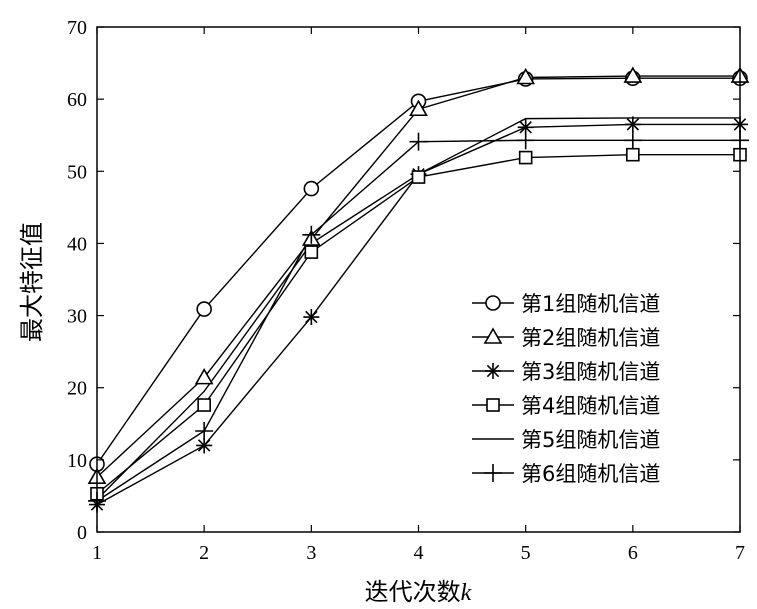 Image resolution: width=757 pixels, height=609 pixels. I want to click on x-axis-label: 迭代次数k, so click(418, 592).